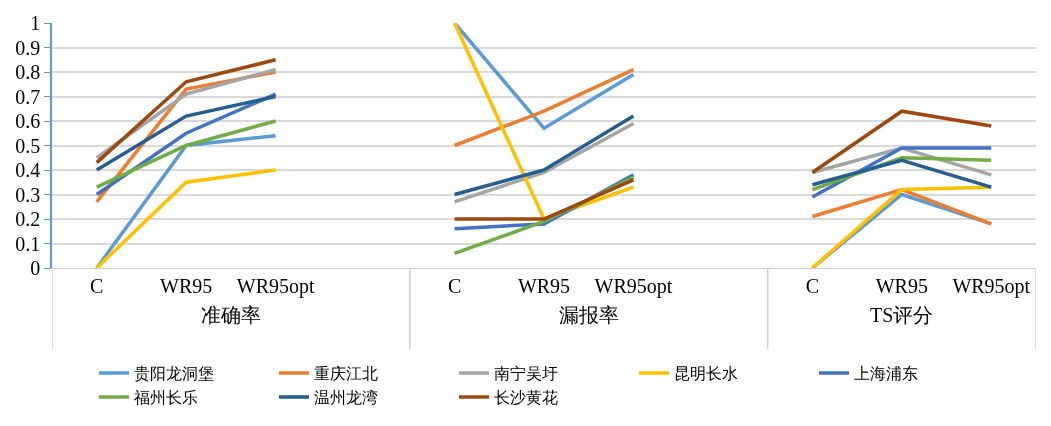 This screenshot has height=426, width=1051. I want to click on legend-label: 上海浦东, so click(886, 374).